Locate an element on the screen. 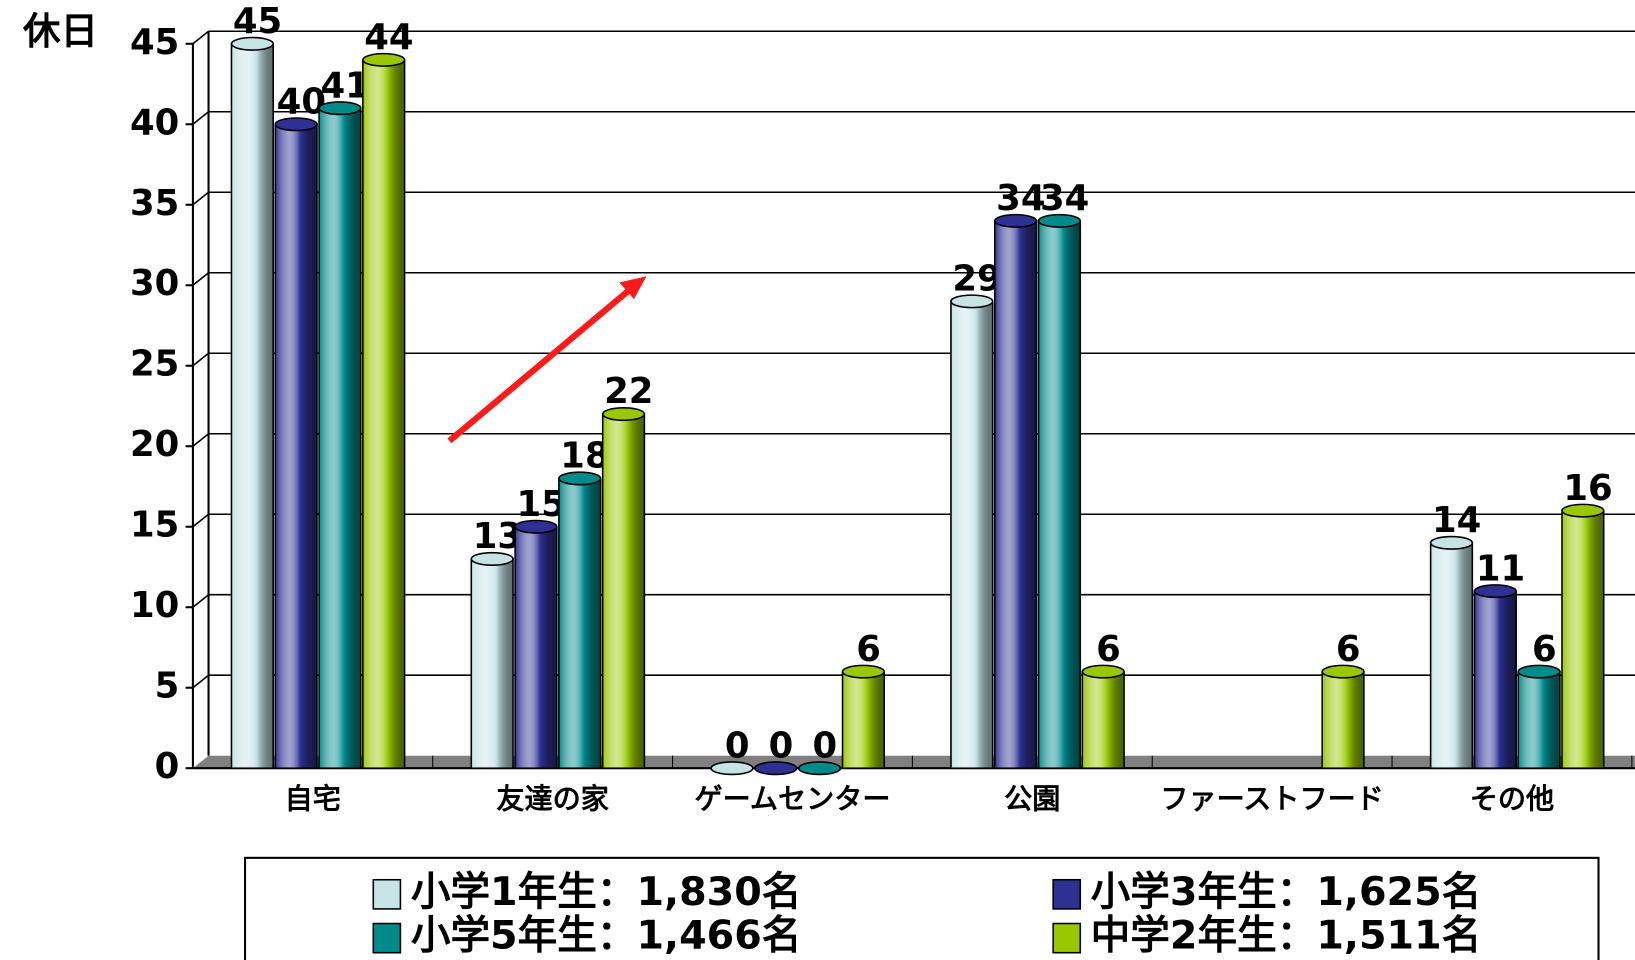 This screenshot has width=1635, height=960. data-label: 18 is located at coordinates (584, 456).